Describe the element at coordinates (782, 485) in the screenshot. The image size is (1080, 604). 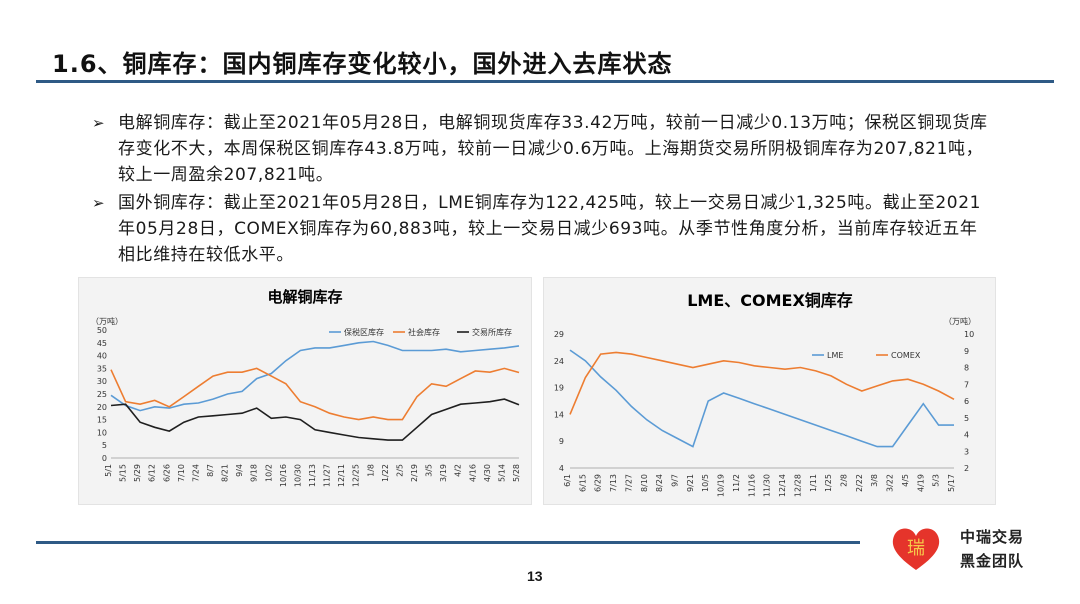
I see `x-tick-label: 12/14` at that location.